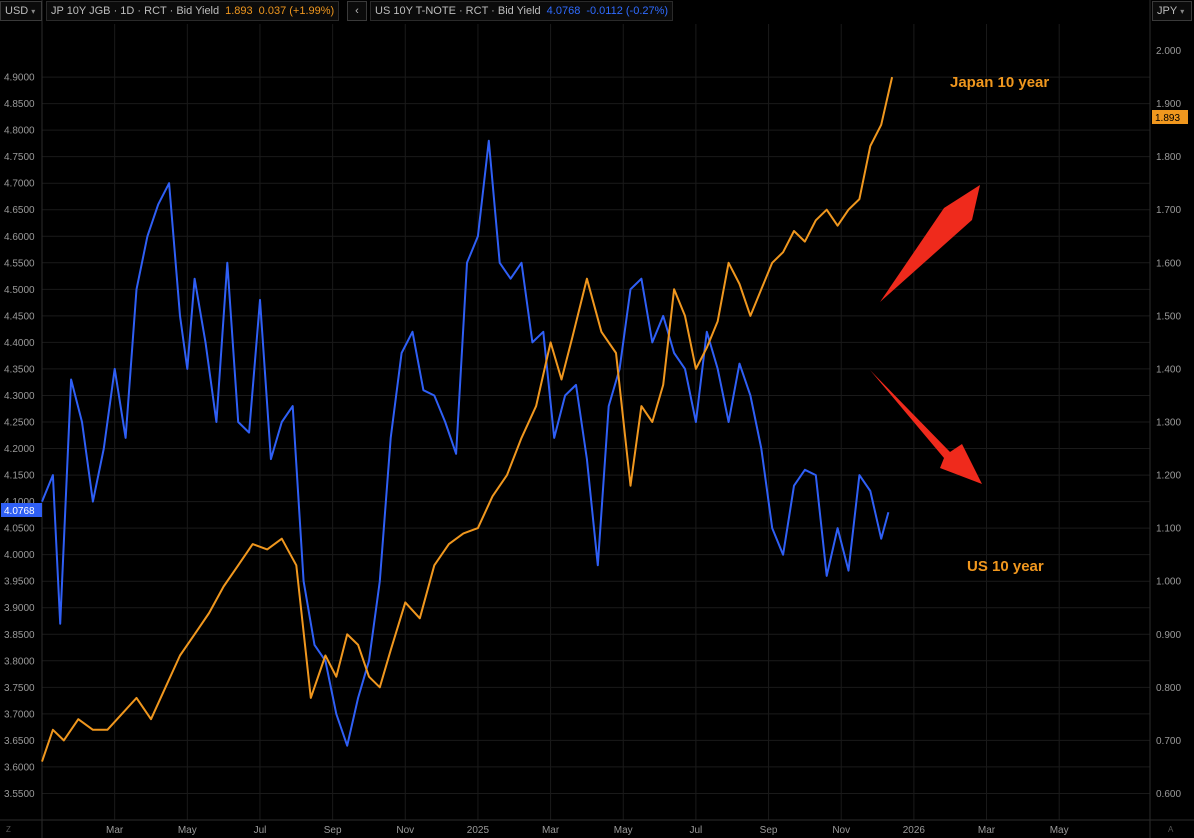  I want to click on right-currency-selector: JPY ▾, so click(1172, 11).